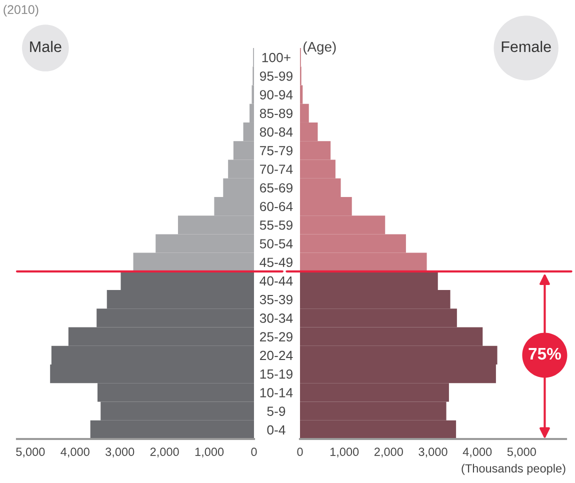 This screenshot has width=575, height=483. What do you see at coordinates (320, 48) in the screenshot?
I see `annotation: (Age)` at bounding box center [320, 48].